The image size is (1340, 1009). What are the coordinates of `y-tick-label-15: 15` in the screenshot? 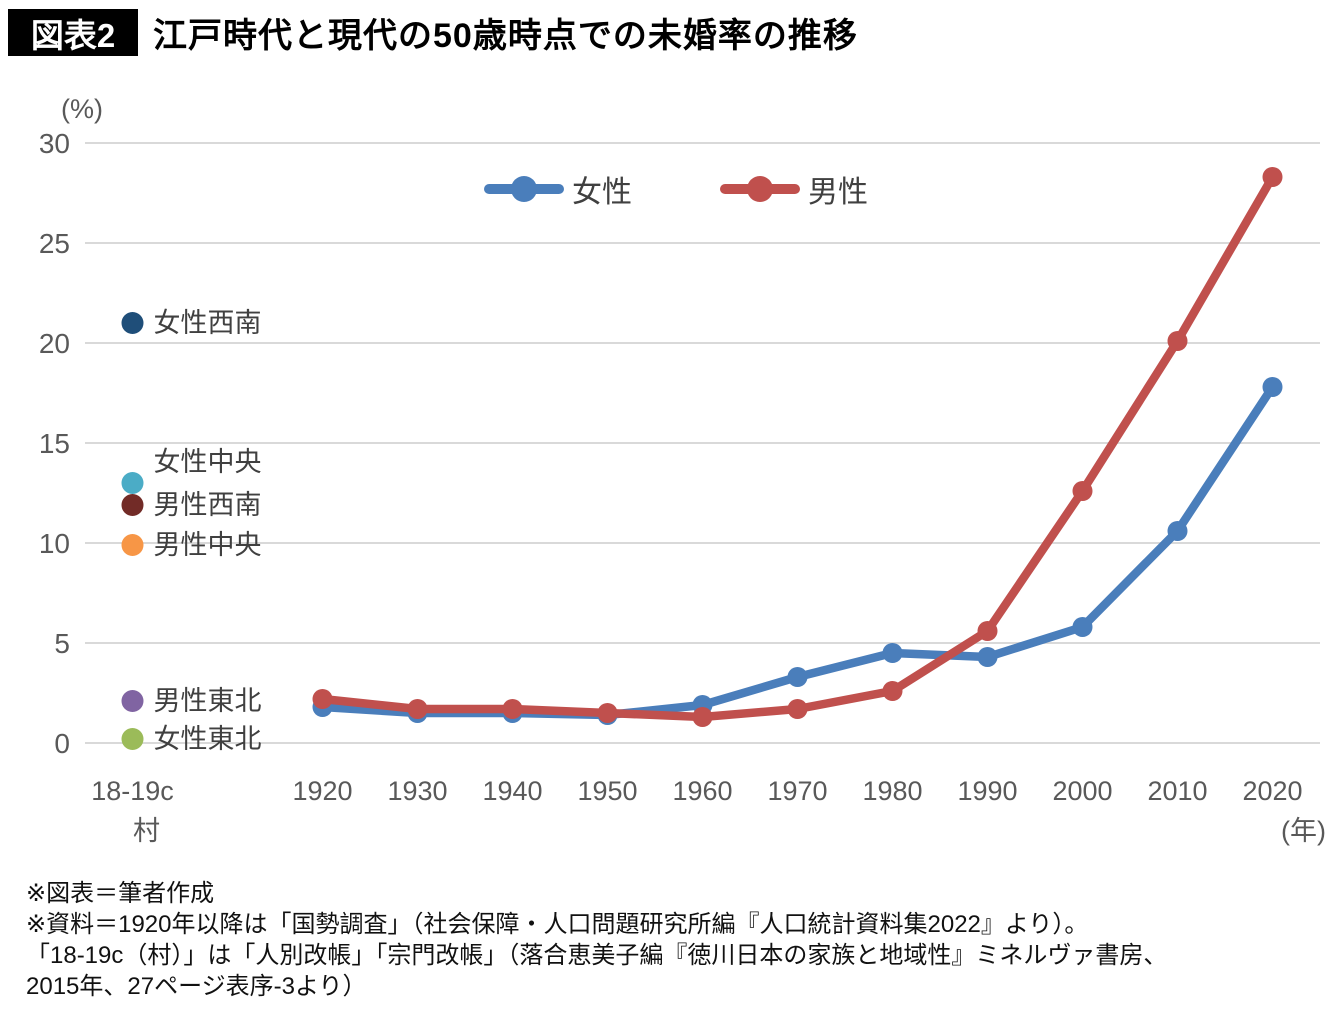 It's located at (54, 443).